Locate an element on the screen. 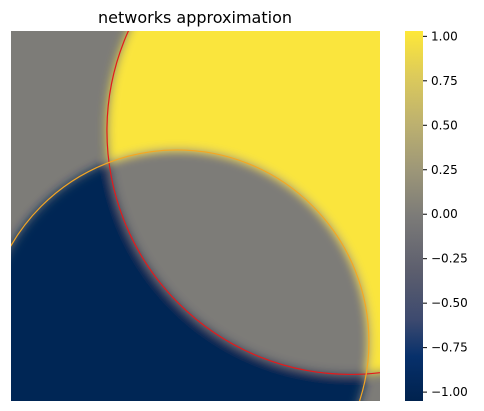  colorbar-tick-label: 0.75 is located at coordinates (444, 81).